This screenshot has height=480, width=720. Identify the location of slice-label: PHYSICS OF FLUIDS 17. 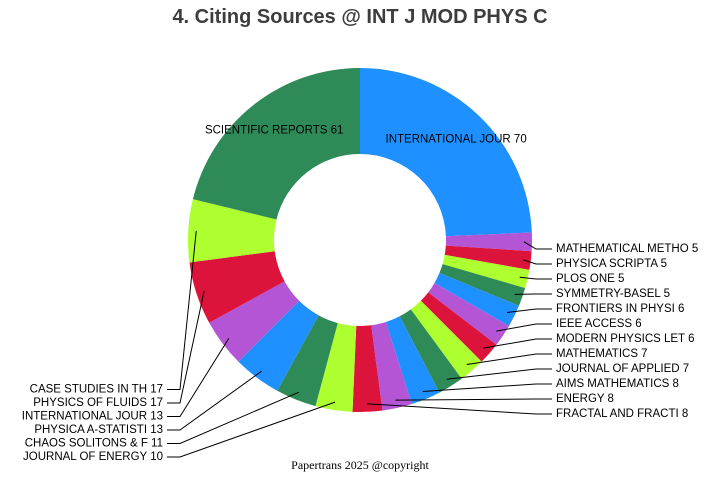
(98, 403).